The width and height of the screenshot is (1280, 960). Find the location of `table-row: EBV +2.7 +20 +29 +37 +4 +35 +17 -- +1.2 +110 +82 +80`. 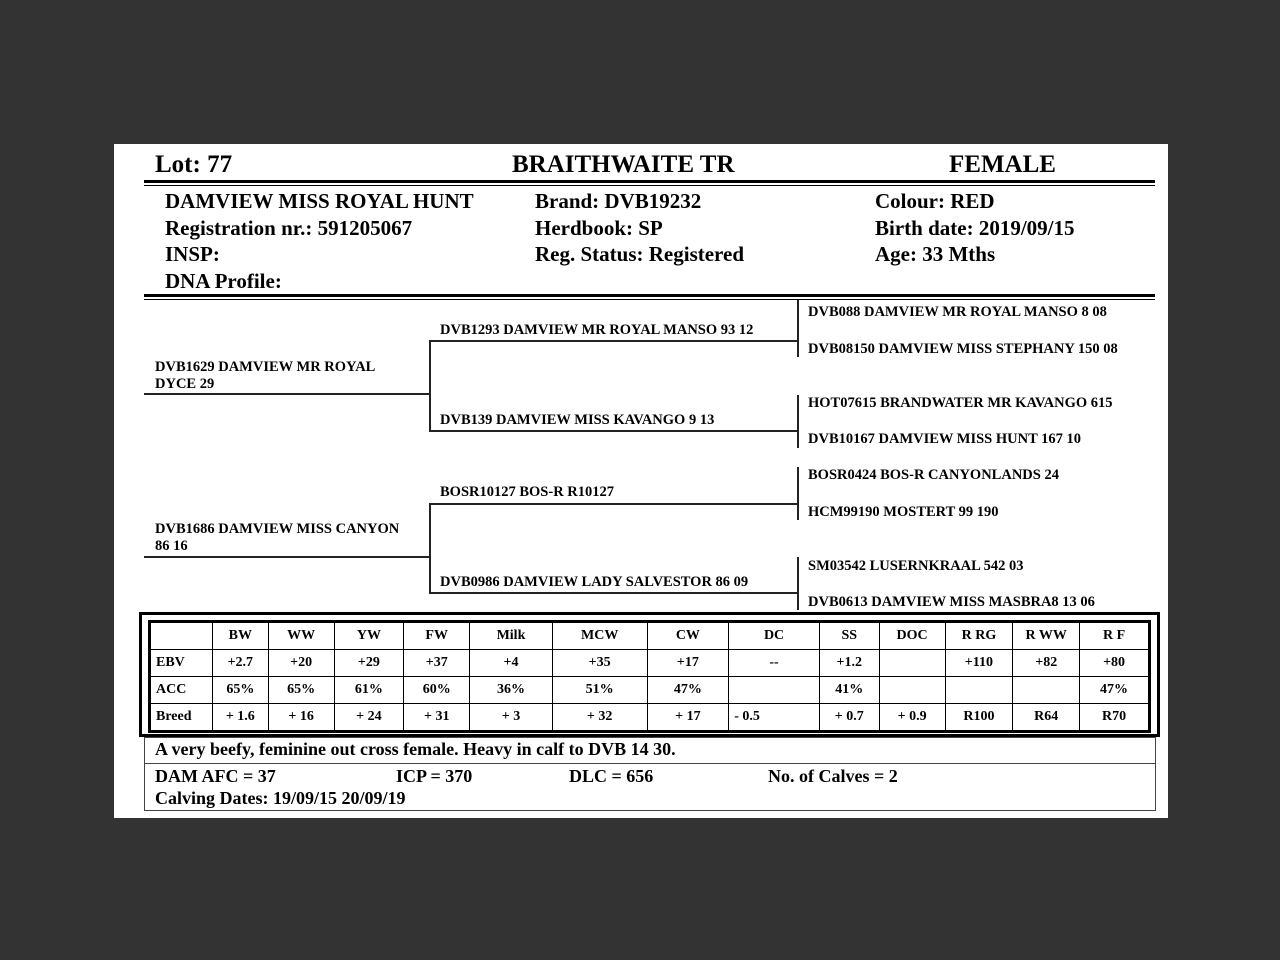

table-row: EBV +2.7 +20 +29 +37 +4 +35 +17 -- +1.2 +110 +82 +80 is located at coordinates (649, 663).